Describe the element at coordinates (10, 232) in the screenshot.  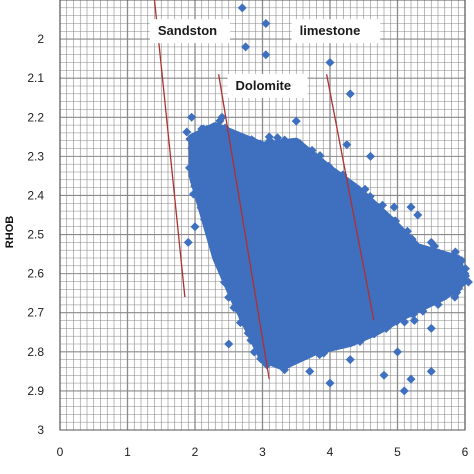
I see `y-axis-label: RHOB` at that location.